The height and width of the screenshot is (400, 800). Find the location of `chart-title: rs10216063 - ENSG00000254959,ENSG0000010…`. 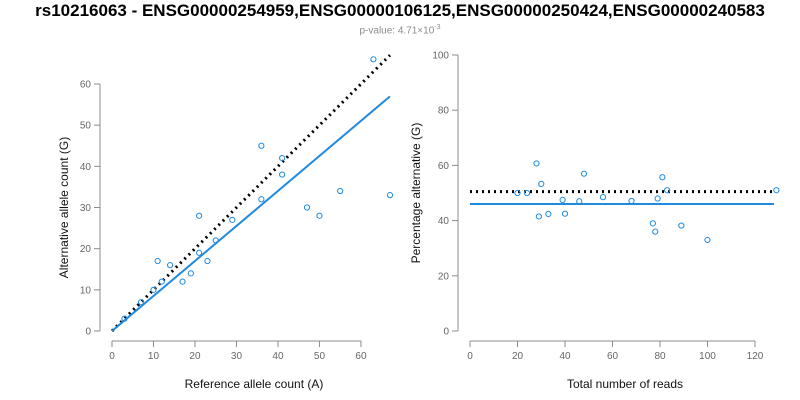

chart-title: rs10216063 - ENSG00000254959,ENSG0000010… is located at coordinates (400, 10).